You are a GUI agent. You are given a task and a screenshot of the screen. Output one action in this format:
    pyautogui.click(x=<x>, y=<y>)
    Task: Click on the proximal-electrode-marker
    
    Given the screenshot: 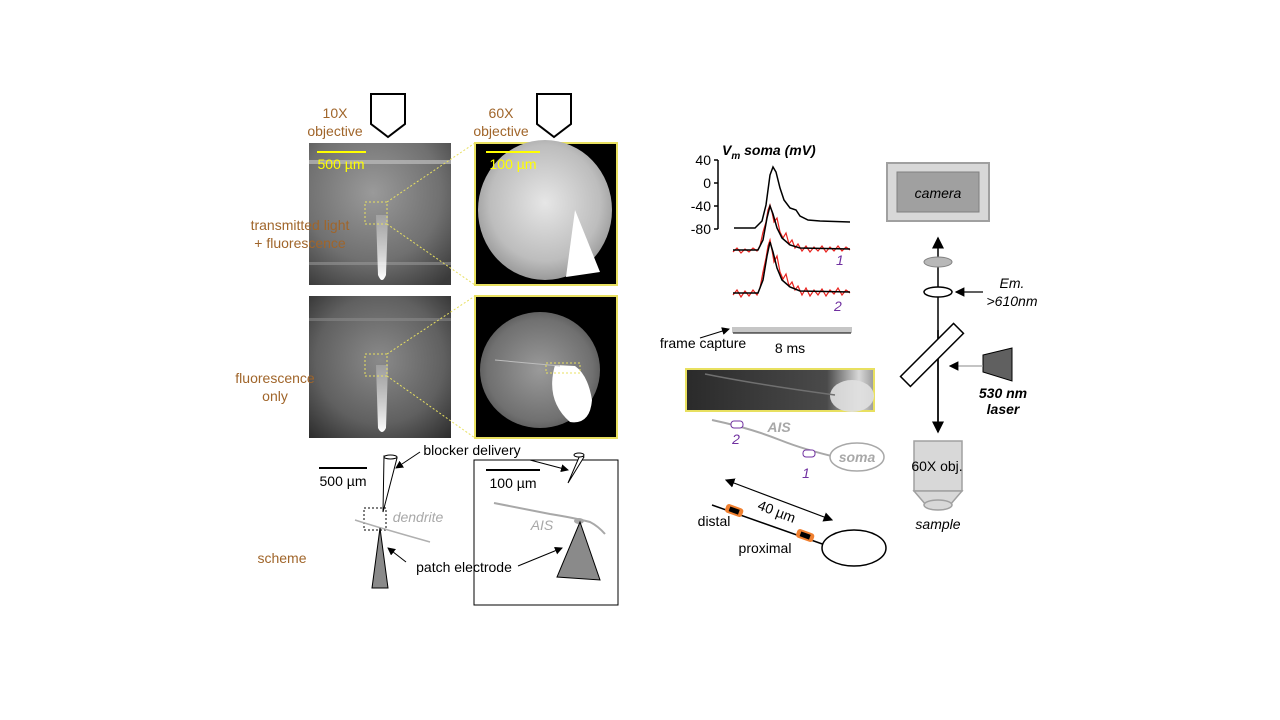 What is the action you would take?
    pyautogui.click(x=805, y=535)
    